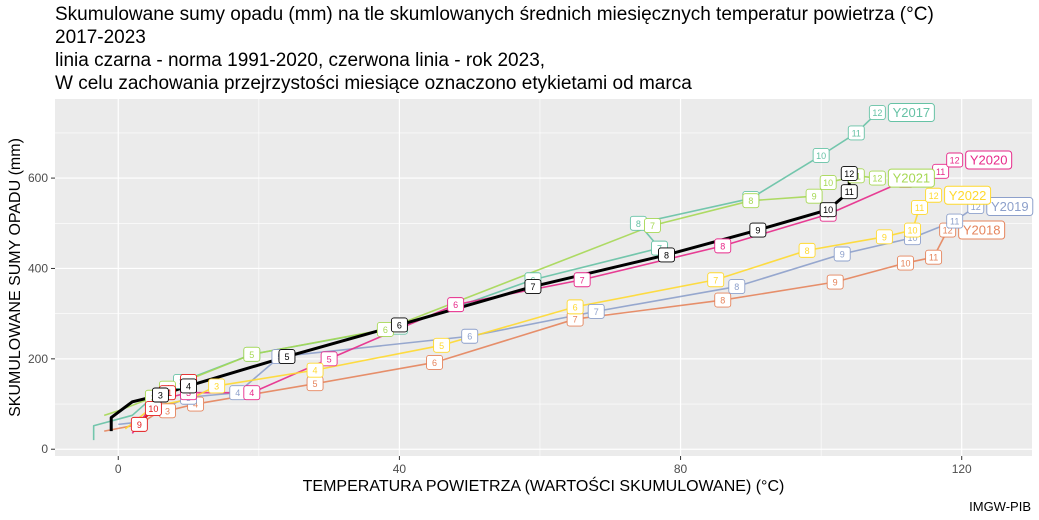 The image size is (1039, 520). Describe the element at coordinates (38, 178) in the screenshot. I see `y-tick-label: 600` at that location.